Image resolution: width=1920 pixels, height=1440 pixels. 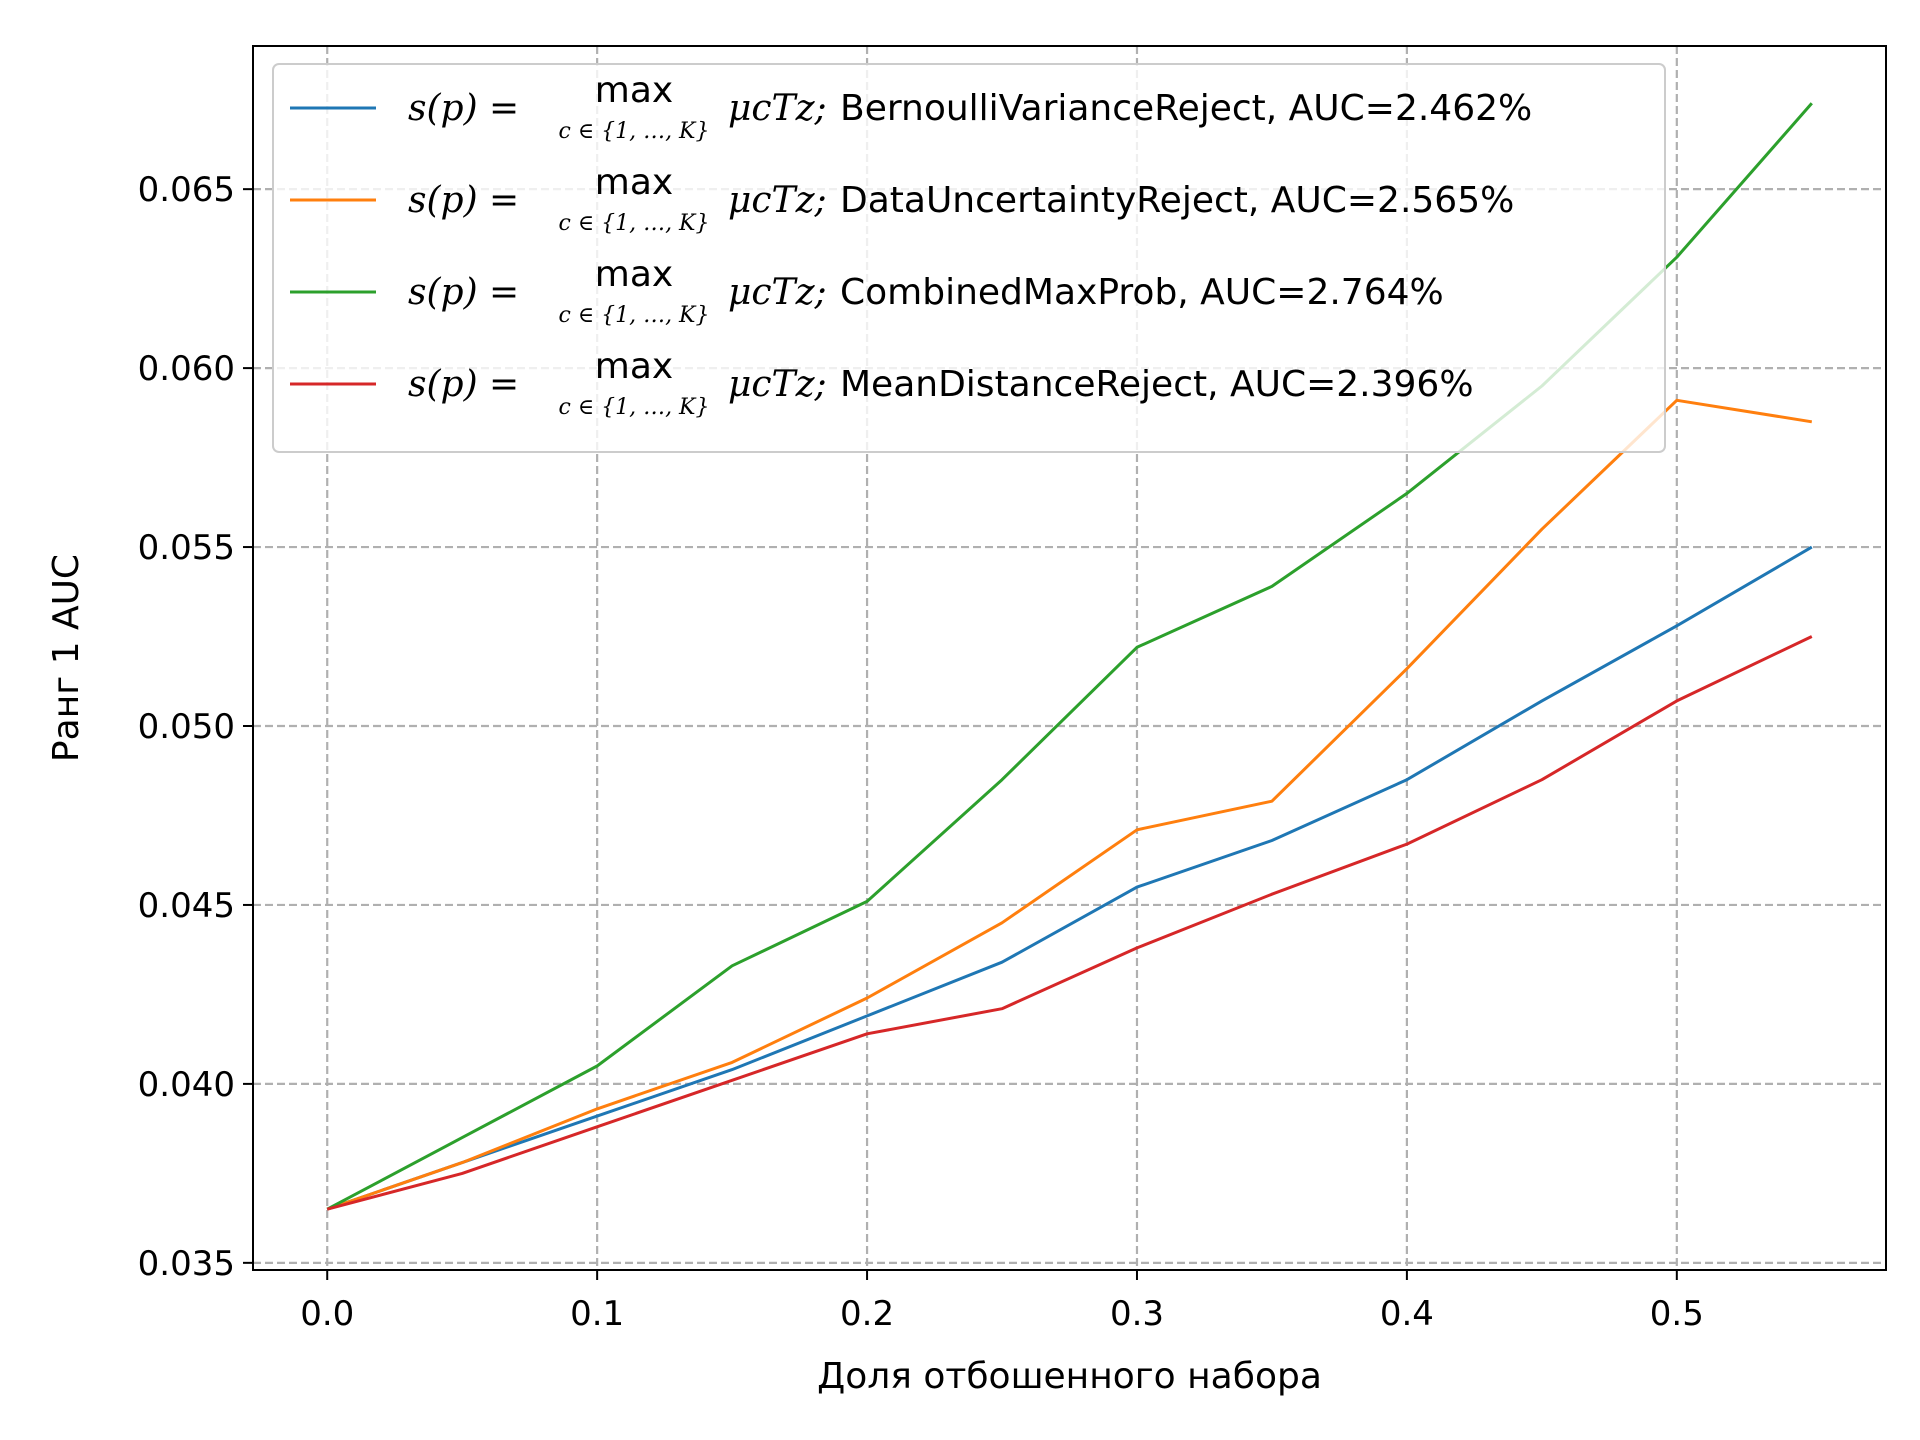 What do you see at coordinates (1407, 1314) in the screenshot?
I see `x-tick-label: 0.4` at bounding box center [1407, 1314].